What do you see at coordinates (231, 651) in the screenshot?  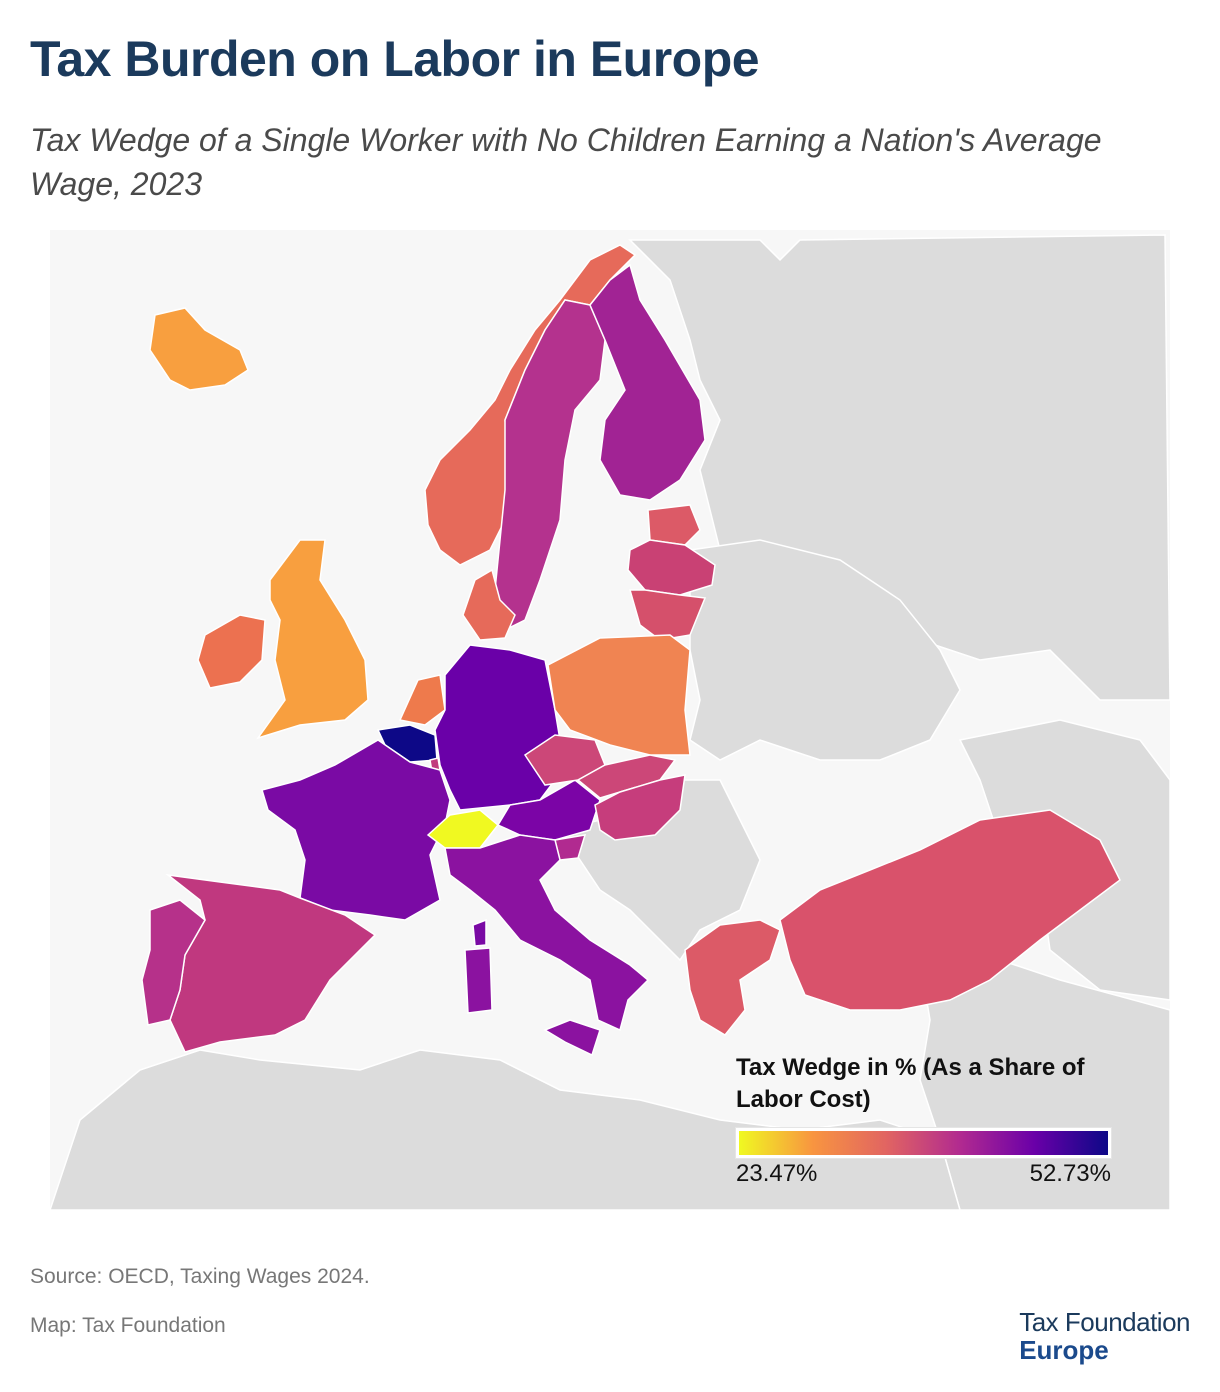 I see `country-ireland` at bounding box center [231, 651].